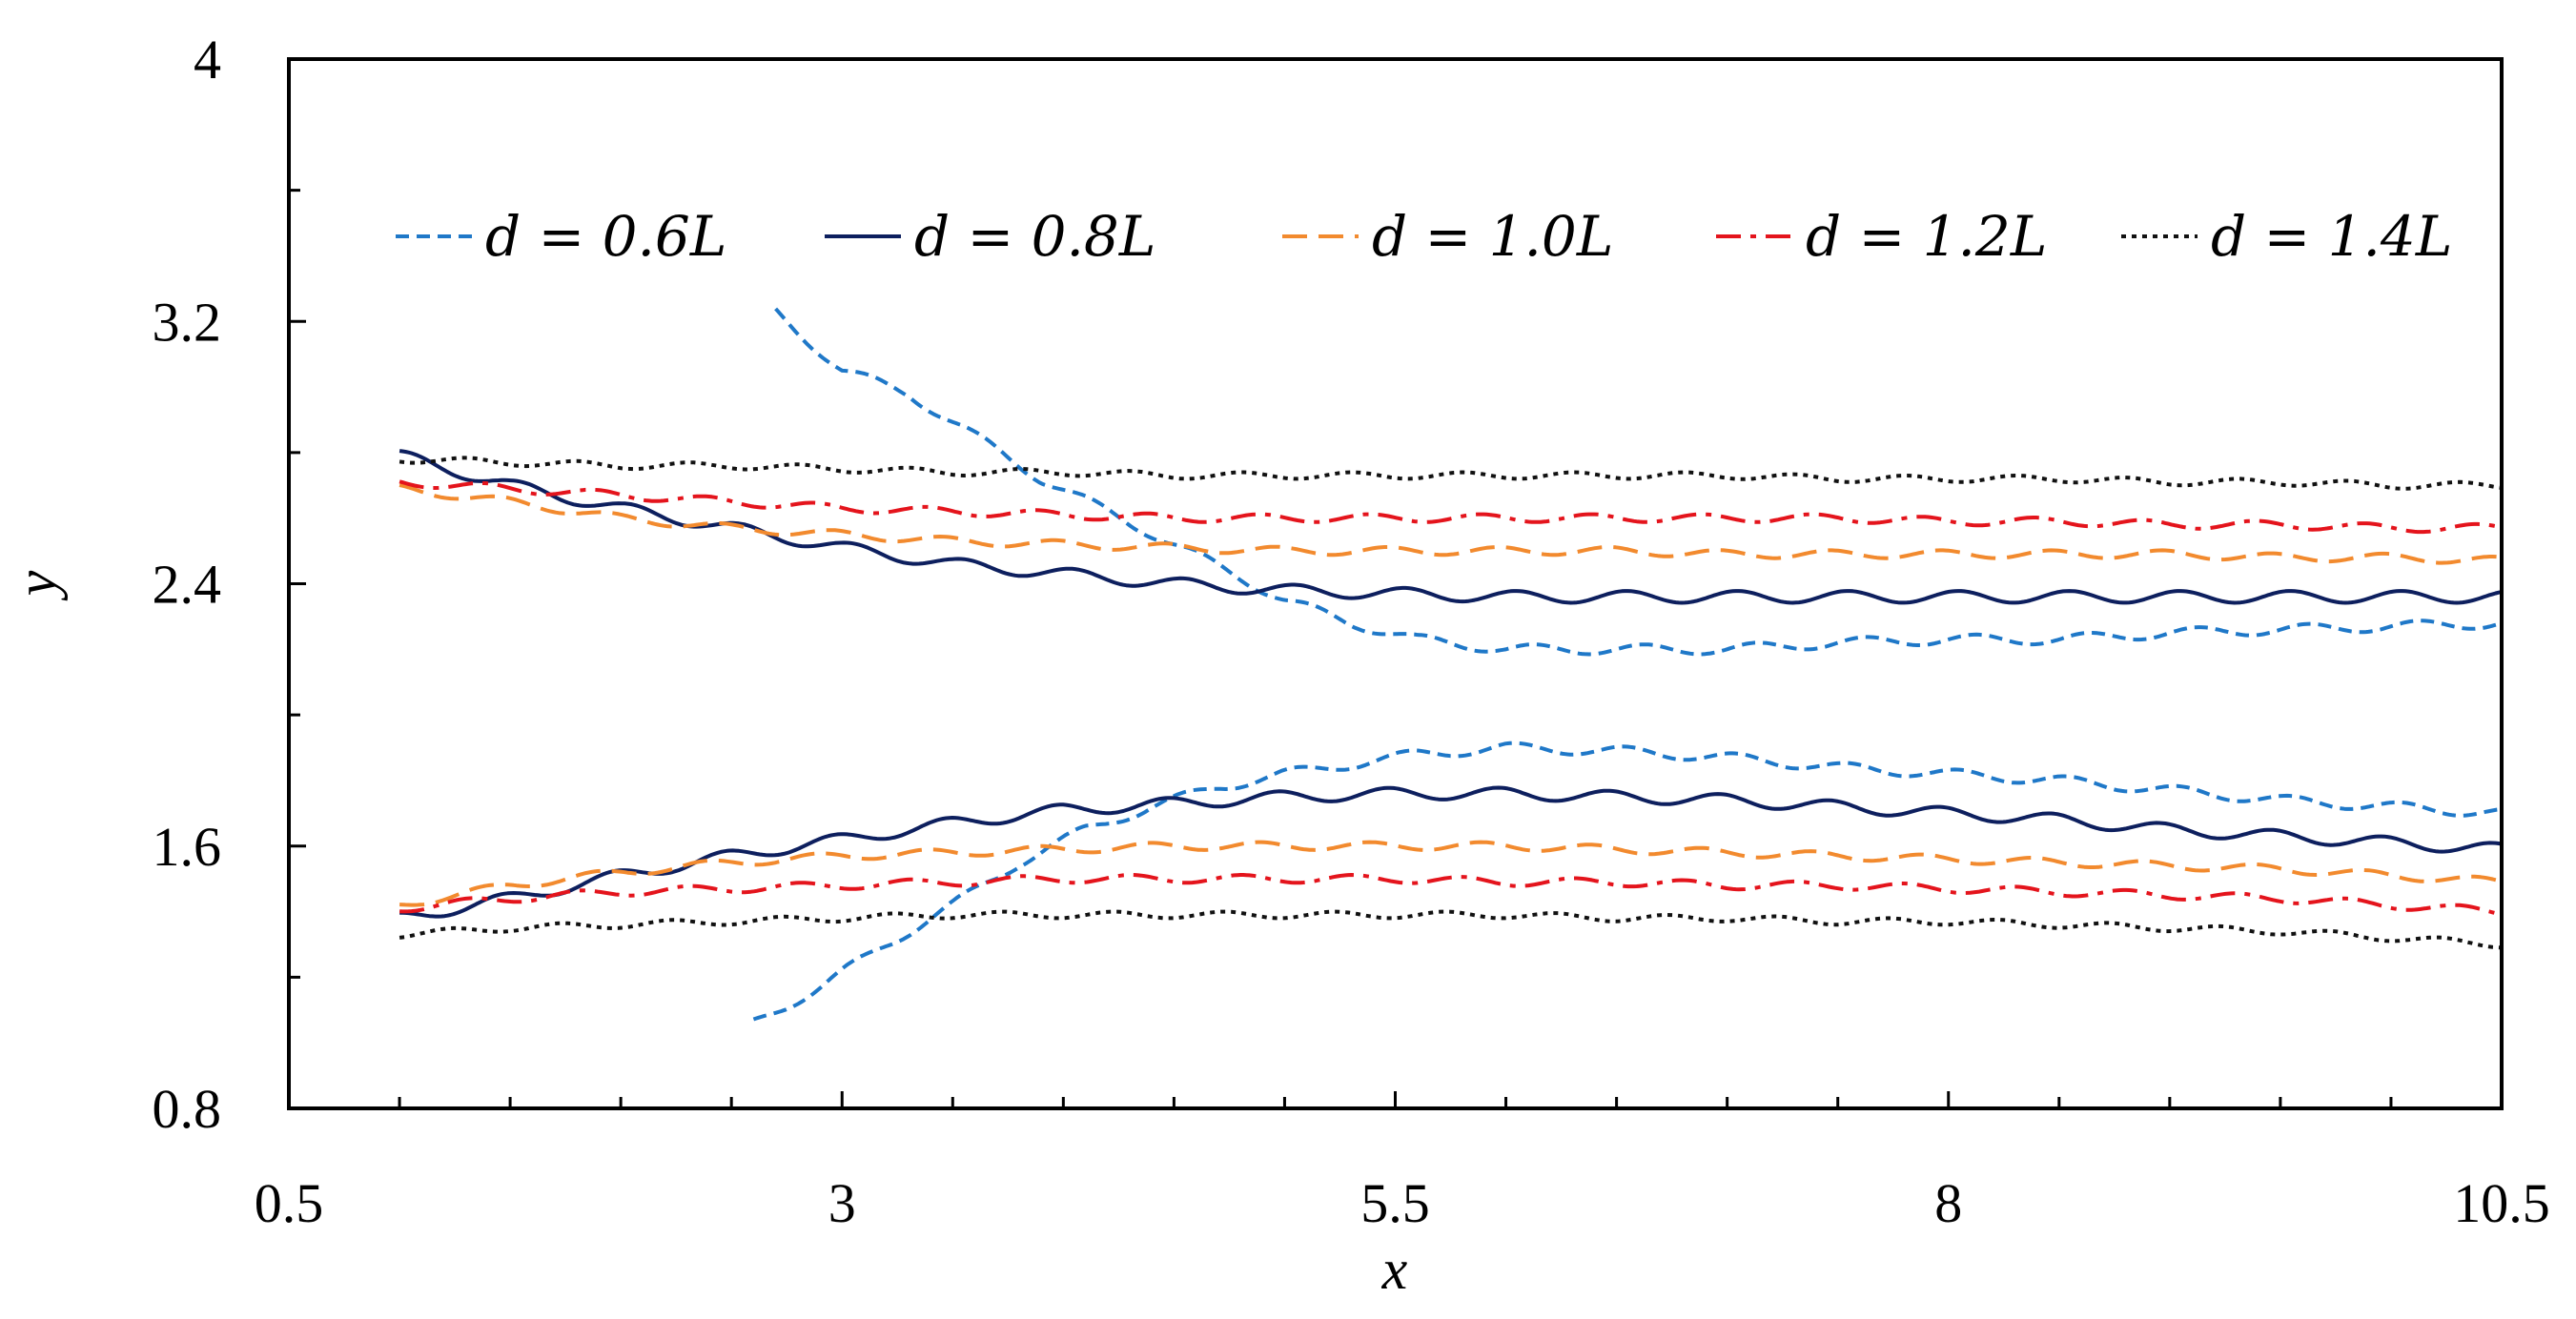 The image size is (2576, 1319). Describe the element at coordinates (2331, 237) in the screenshot. I see `legend-label: d = 1.4L` at that location.